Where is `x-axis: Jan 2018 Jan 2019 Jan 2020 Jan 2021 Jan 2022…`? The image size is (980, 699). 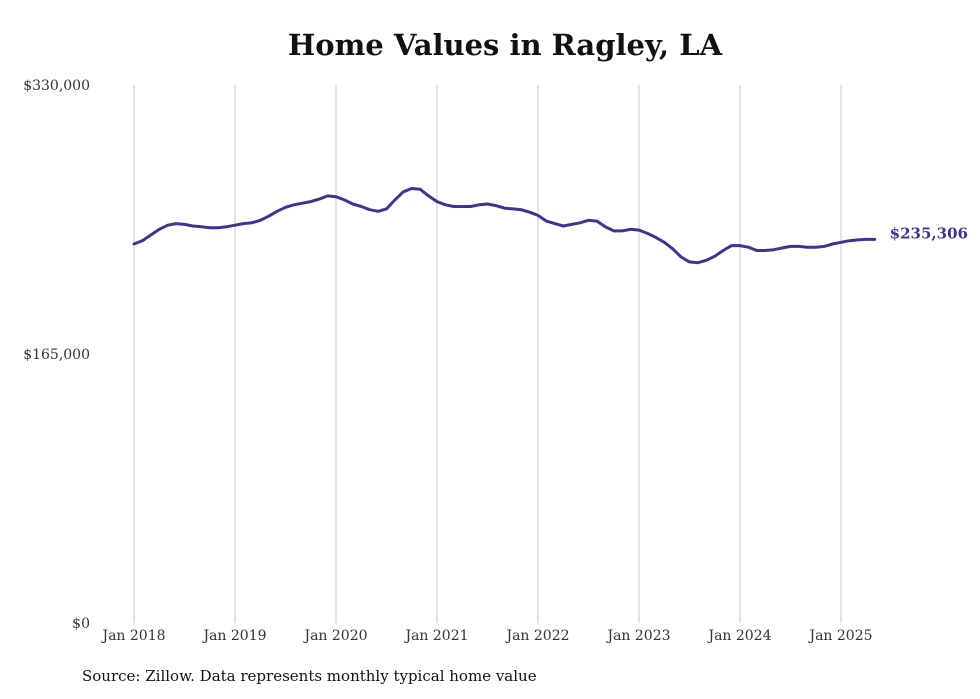 x-axis: Jan 2018 Jan 2019 Jan 2020 Jan 2021 Jan 2022… is located at coordinates (486, 636).